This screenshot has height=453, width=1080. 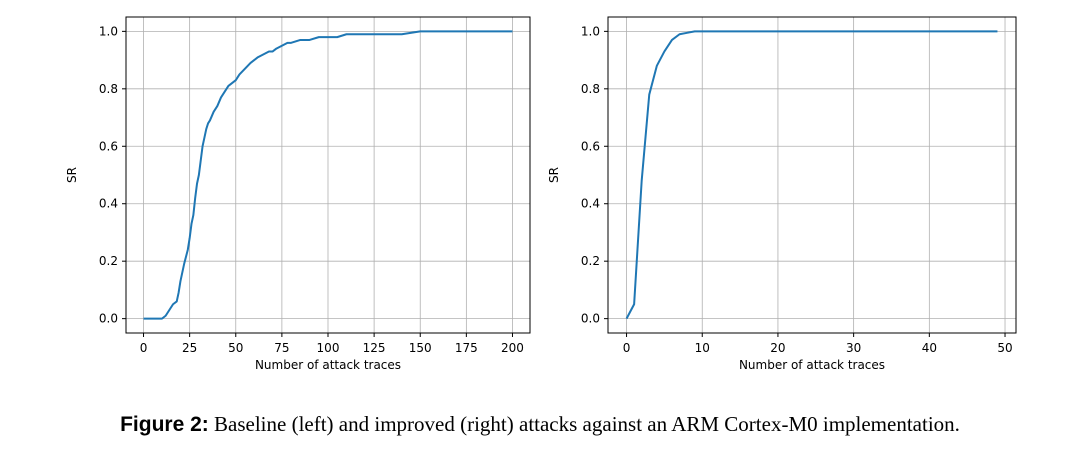 I want to click on x-tick-label: 75, so click(x=281, y=348).